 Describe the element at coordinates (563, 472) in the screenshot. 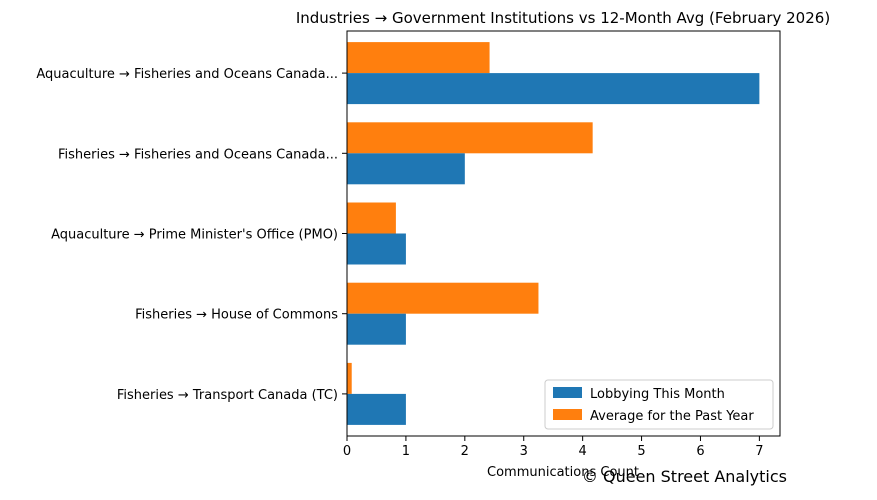

I see `x-axis-label: Communications Count` at that location.